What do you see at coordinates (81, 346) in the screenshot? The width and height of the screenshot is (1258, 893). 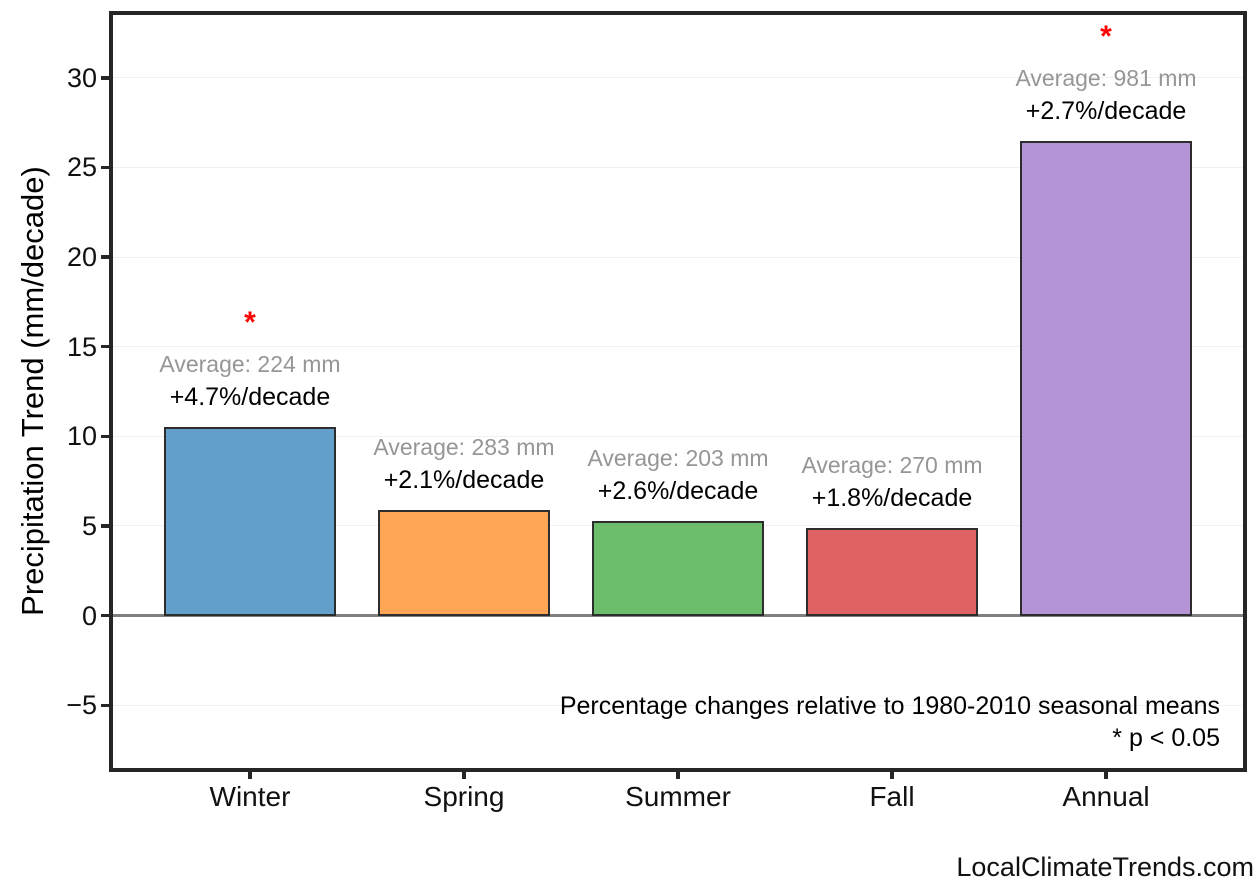 I see `y-tick-label: 15` at bounding box center [81, 346].